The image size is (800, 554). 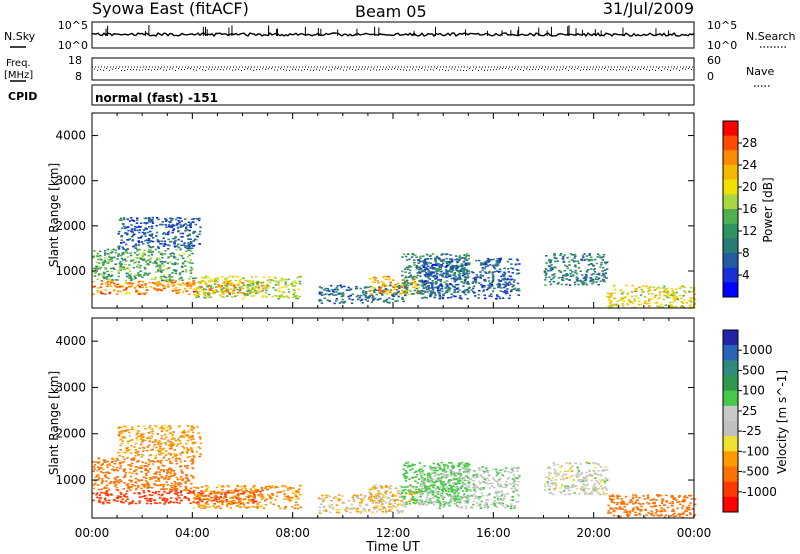 I want to click on nave-label: Nave, so click(x=760, y=71).